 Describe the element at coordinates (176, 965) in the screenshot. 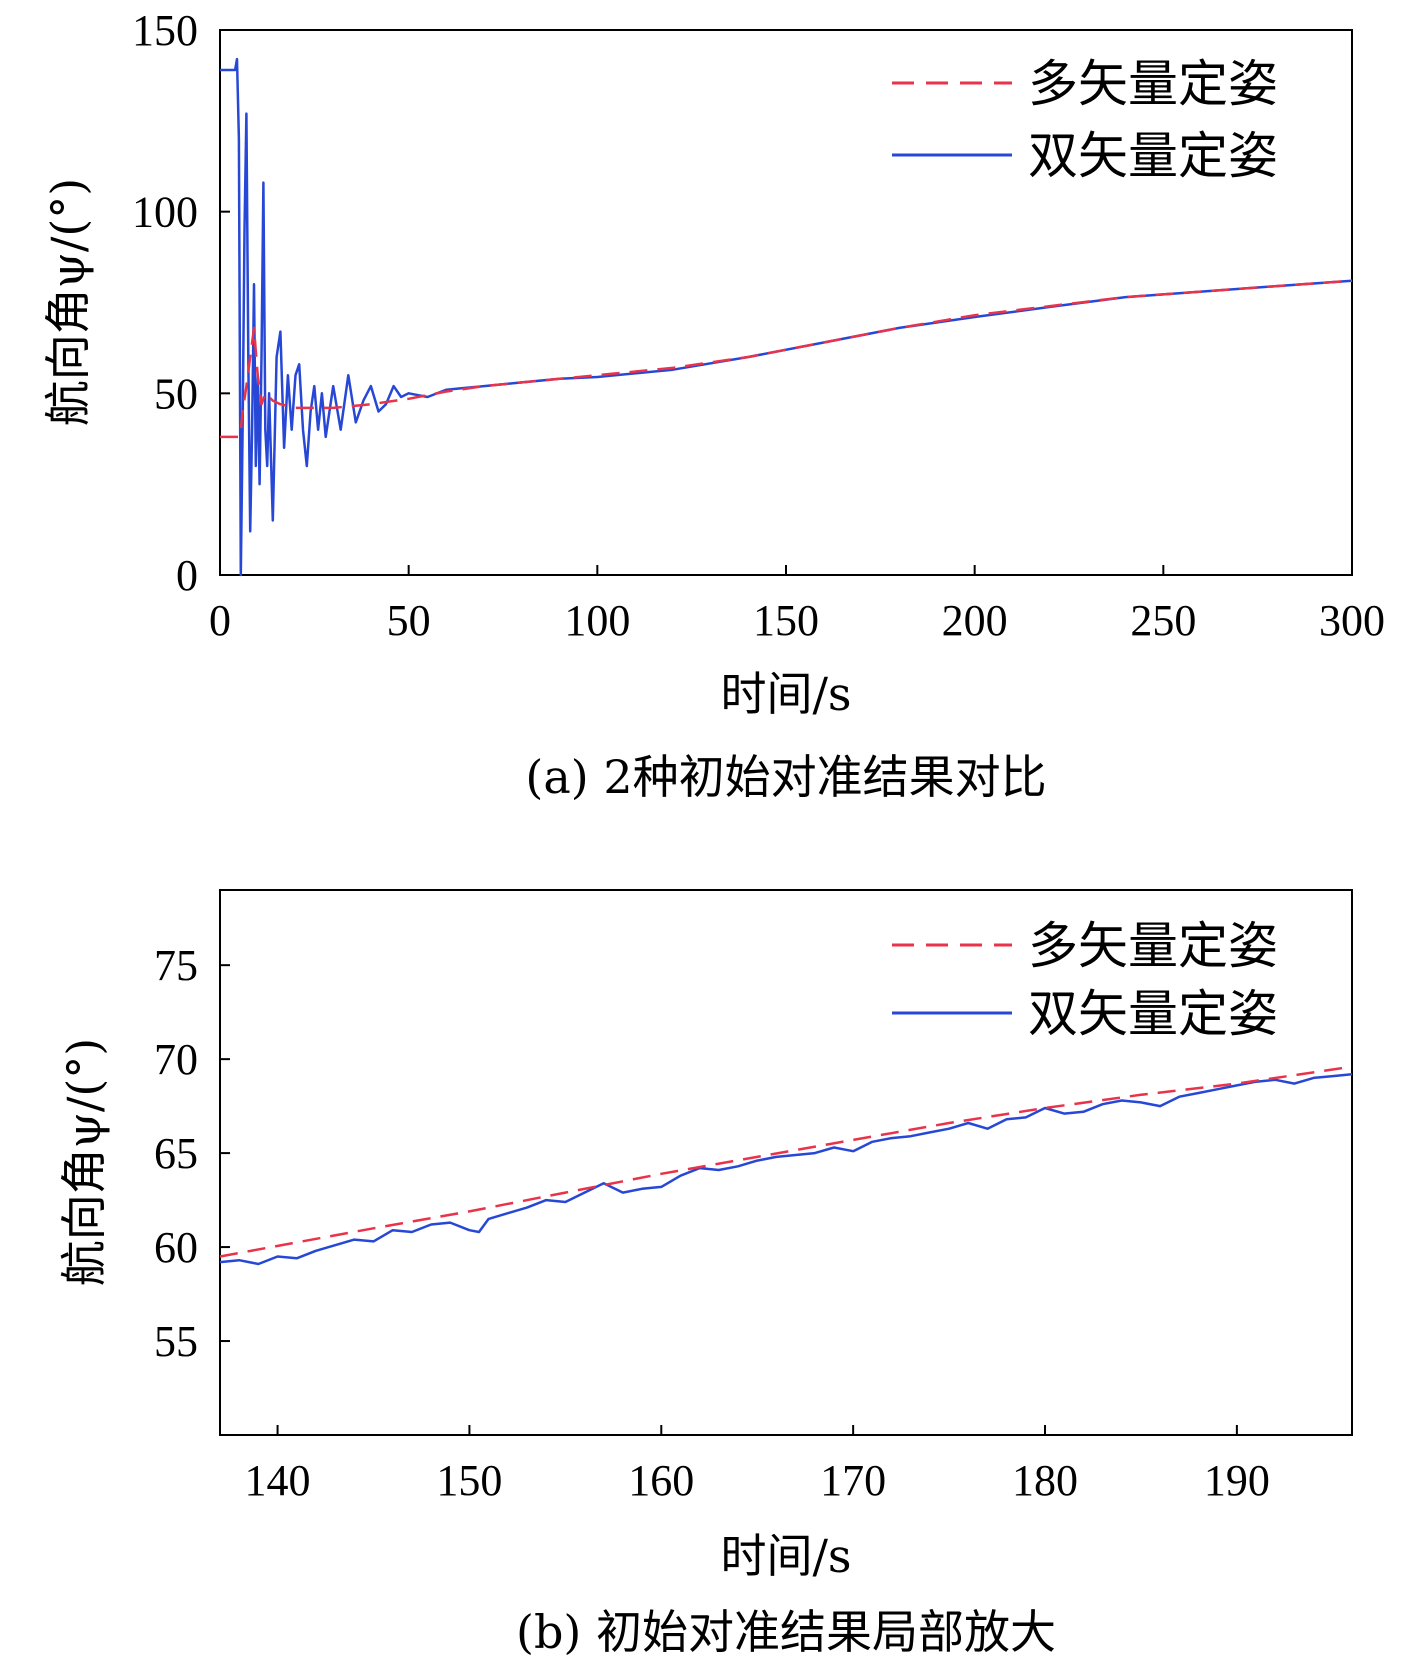

I see `y-tick-label-b-75: 75` at that location.